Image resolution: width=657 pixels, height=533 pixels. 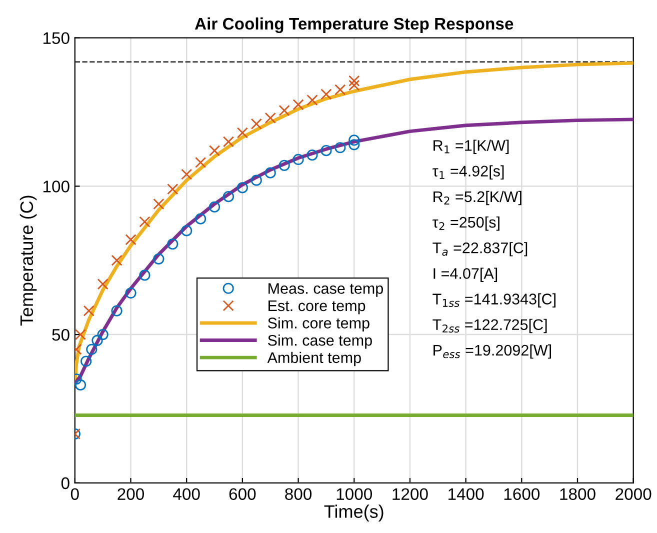 What do you see at coordinates (466, 223) in the screenshot?
I see `annotation: τ$_{2}$ =250[s]` at bounding box center [466, 223].